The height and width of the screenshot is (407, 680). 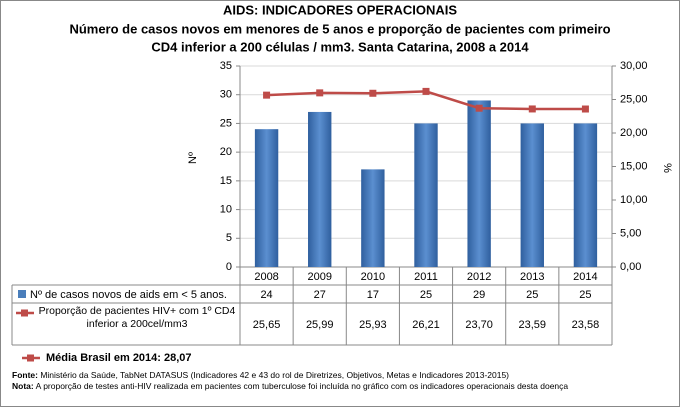 What do you see at coordinates (532, 277) in the screenshot?
I see `x-tick-label: 2013` at bounding box center [532, 277].